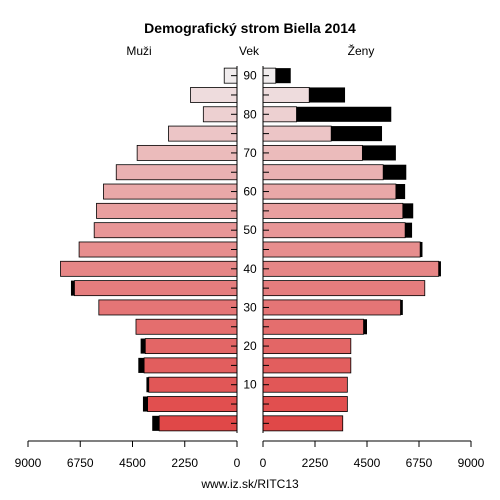  I want to click on age-tick-label: 70, so click(250, 153).